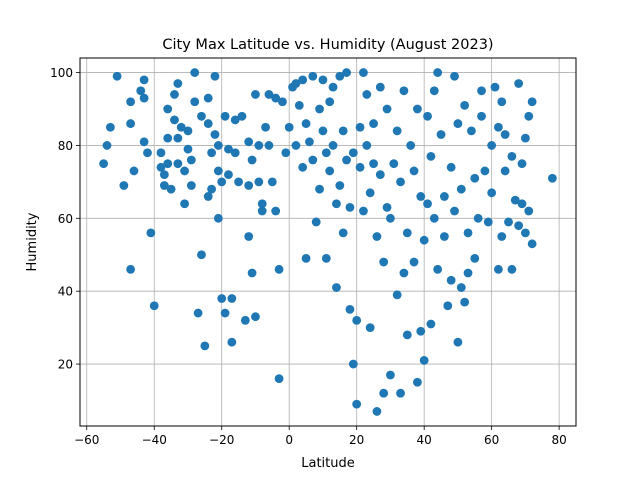  I want to click on y-tick-label: 20, so click(65, 365).